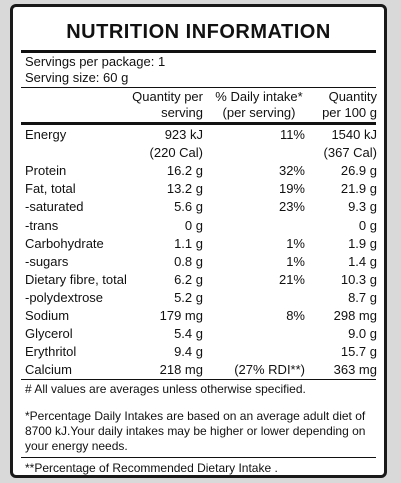 This screenshot has height=483, width=401. What do you see at coordinates (269, 370) in the screenshot?
I see `nutrient-daily-intake: (27% RDI**)` at bounding box center [269, 370].